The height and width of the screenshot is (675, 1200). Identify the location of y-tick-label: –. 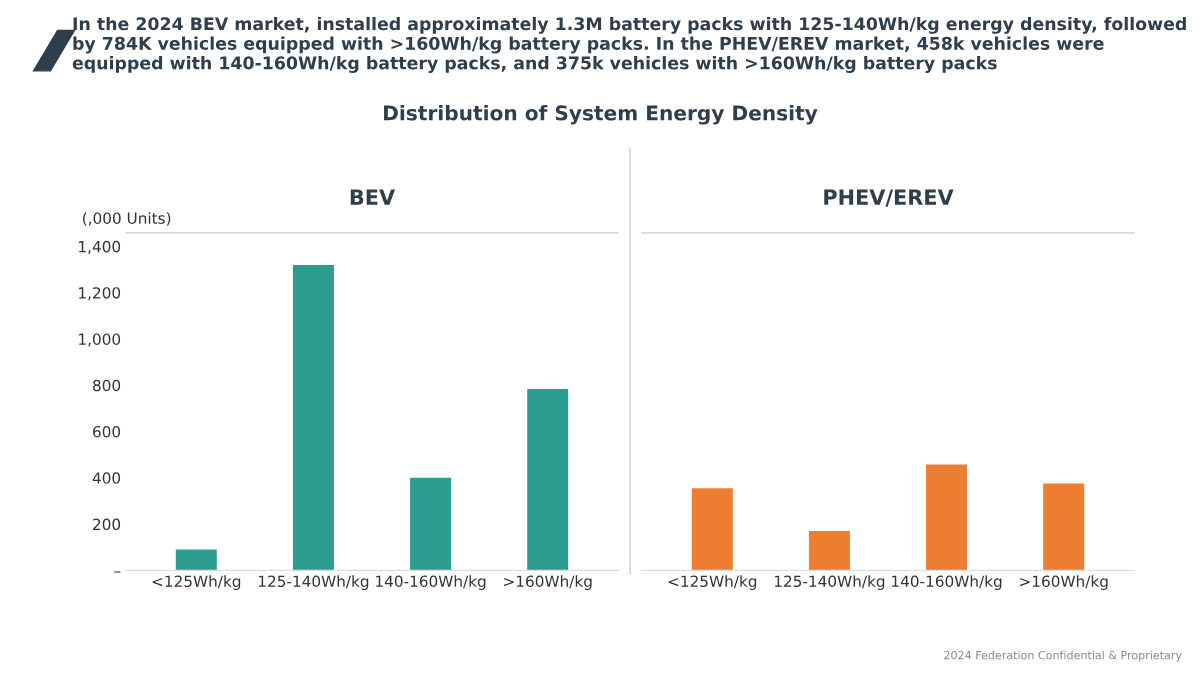
(117, 572).